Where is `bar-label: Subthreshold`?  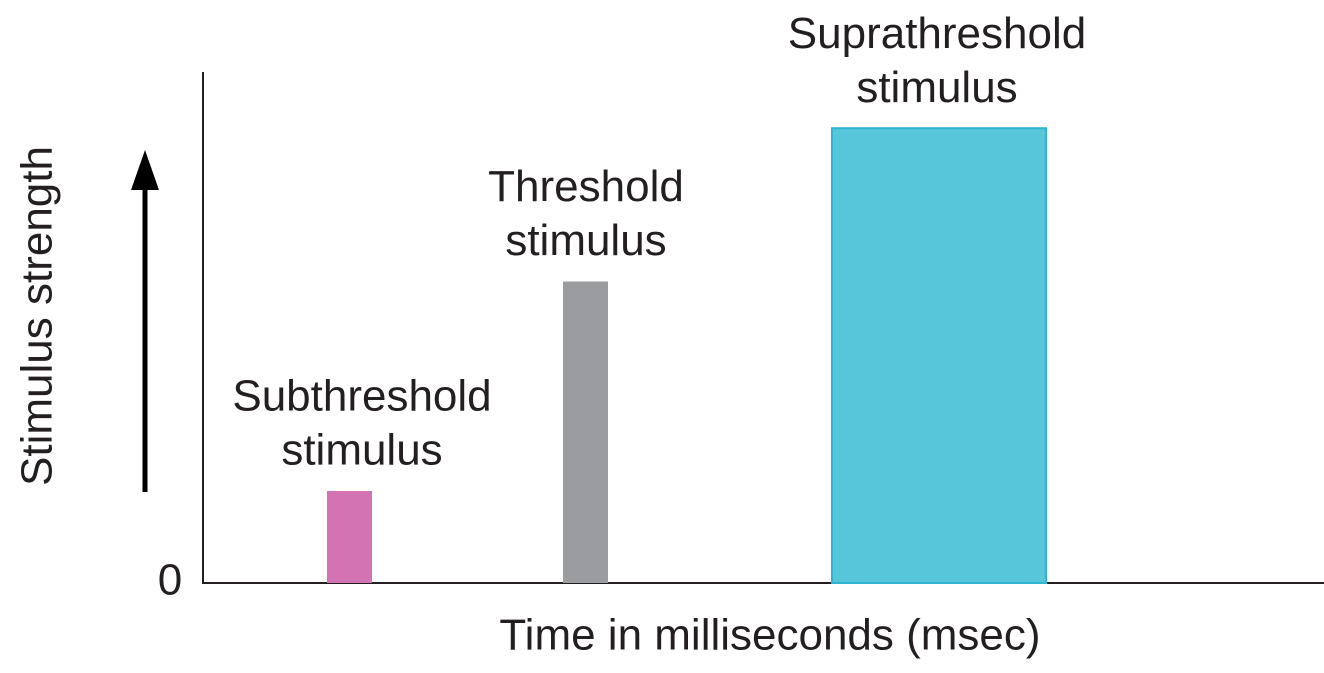 bar-label: Subthreshold is located at coordinates (361, 396).